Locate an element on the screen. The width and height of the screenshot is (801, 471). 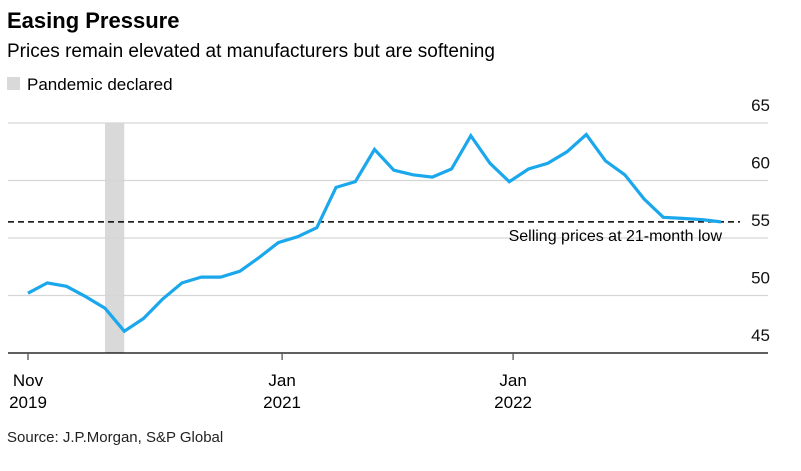
x-tick-label: 2021 is located at coordinates (282, 402).